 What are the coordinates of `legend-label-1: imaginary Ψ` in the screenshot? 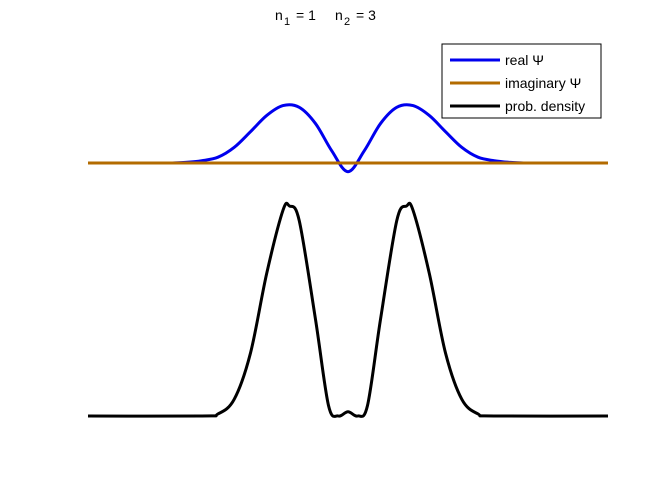 It's located at (543, 83).